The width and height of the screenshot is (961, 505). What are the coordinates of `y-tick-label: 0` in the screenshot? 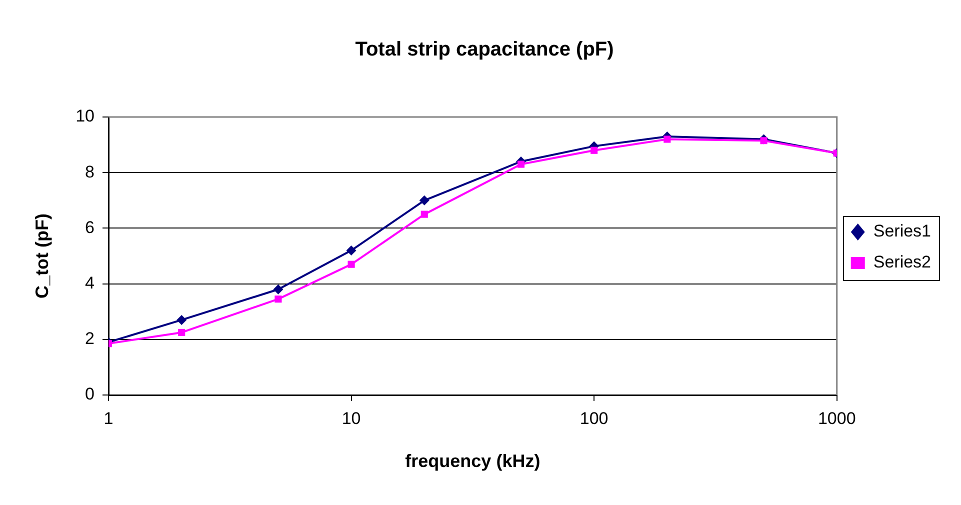 It's located at (90, 394).